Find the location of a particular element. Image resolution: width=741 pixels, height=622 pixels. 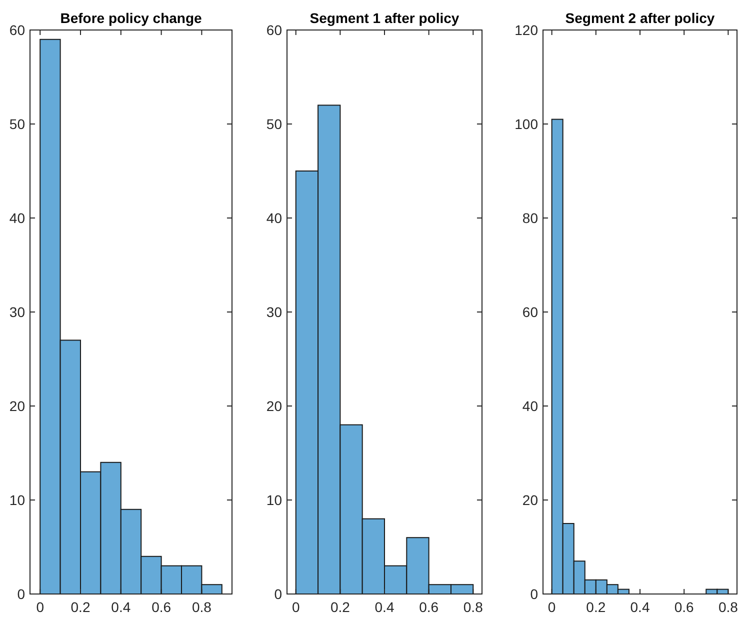

y-tick-label: 80 is located at coordinates (530, 218).